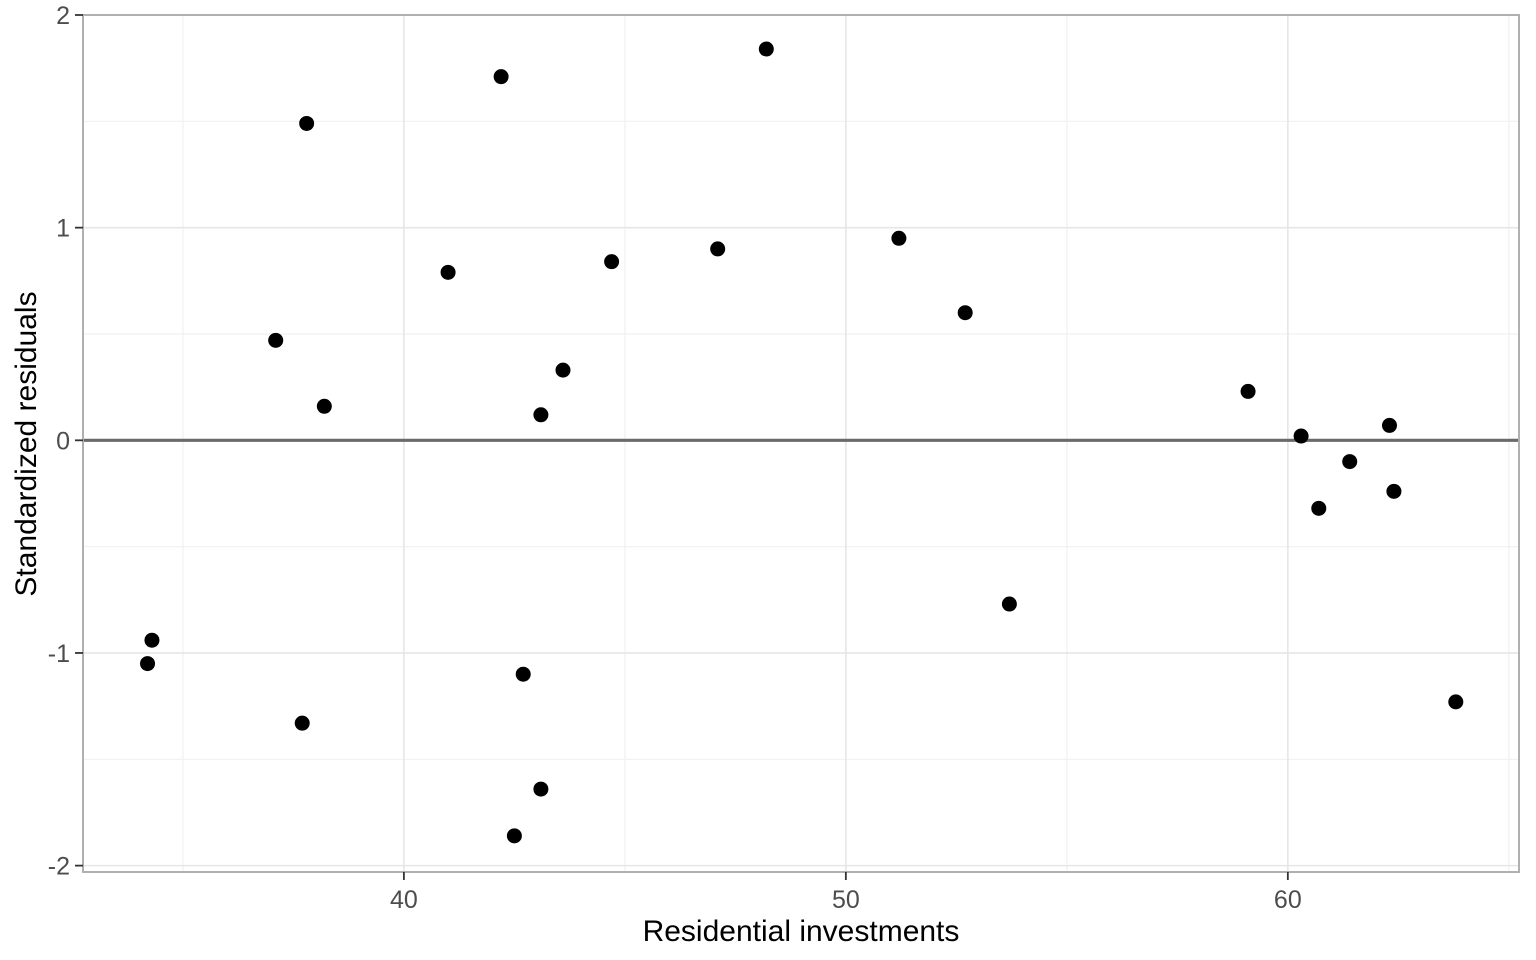 The height and width of the screenshot is (960, 1536). I want to click on x-axis-tick-labels: 40 50 60, so click(846, 900).